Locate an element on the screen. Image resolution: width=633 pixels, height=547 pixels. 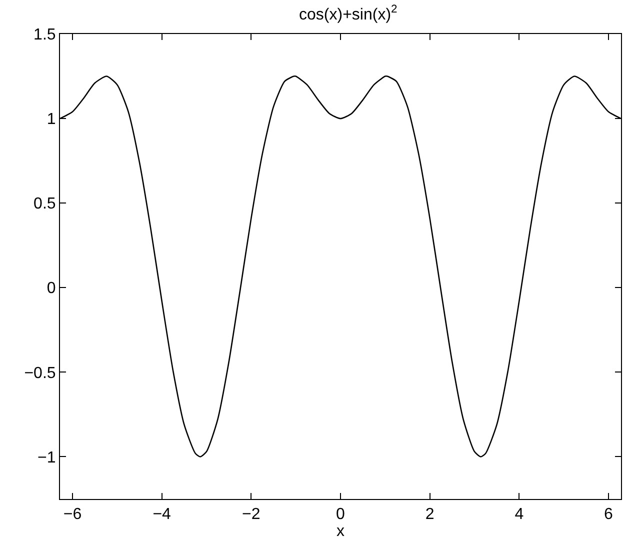
x-tick-label: 2 is located at coordinates (429, 515).